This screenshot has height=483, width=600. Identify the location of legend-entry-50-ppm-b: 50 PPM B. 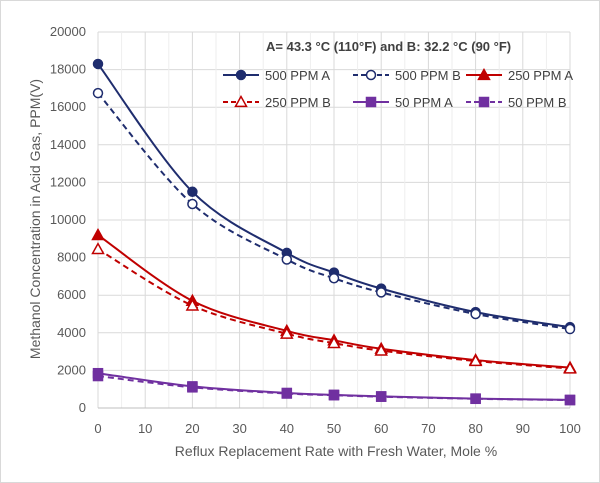
(516, 102).